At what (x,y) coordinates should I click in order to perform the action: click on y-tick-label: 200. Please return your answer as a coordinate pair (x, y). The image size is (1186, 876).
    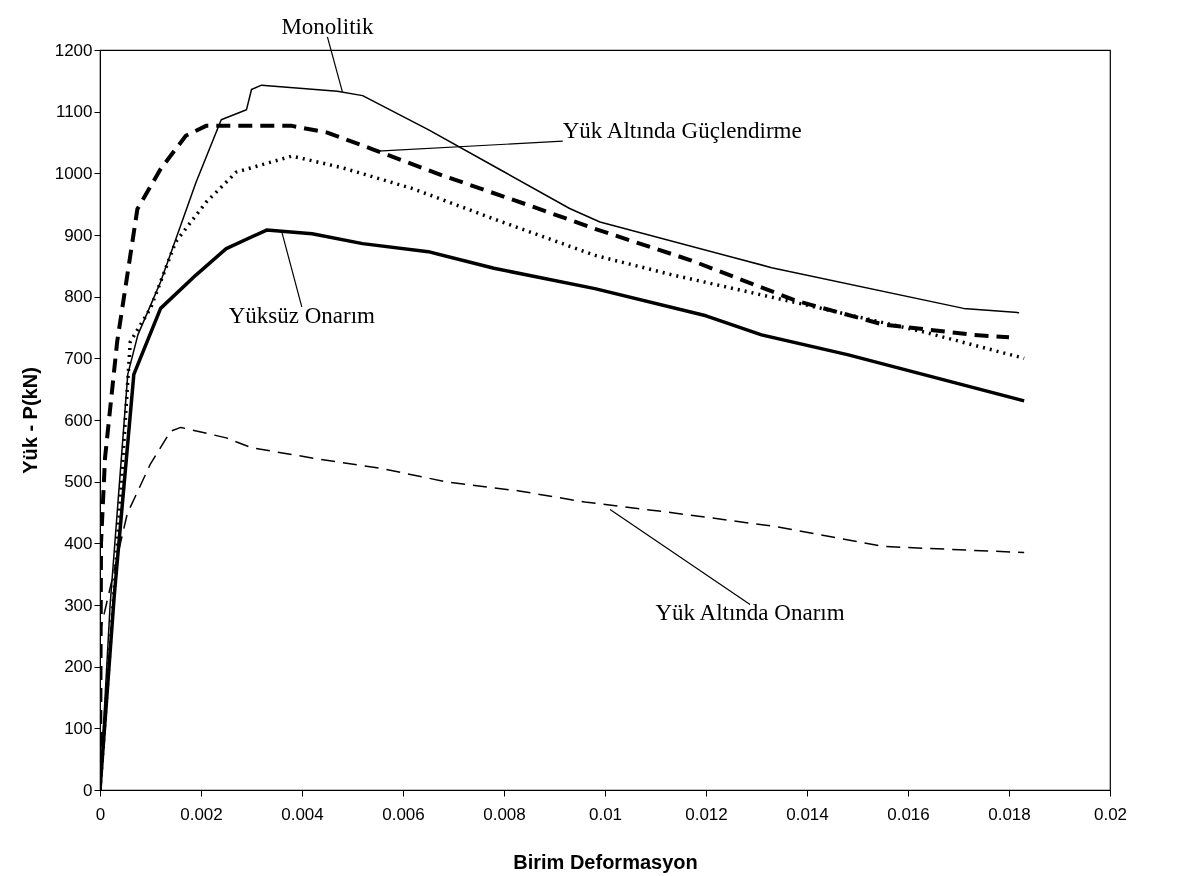
    Looking at the image, I should click on (78, 667).